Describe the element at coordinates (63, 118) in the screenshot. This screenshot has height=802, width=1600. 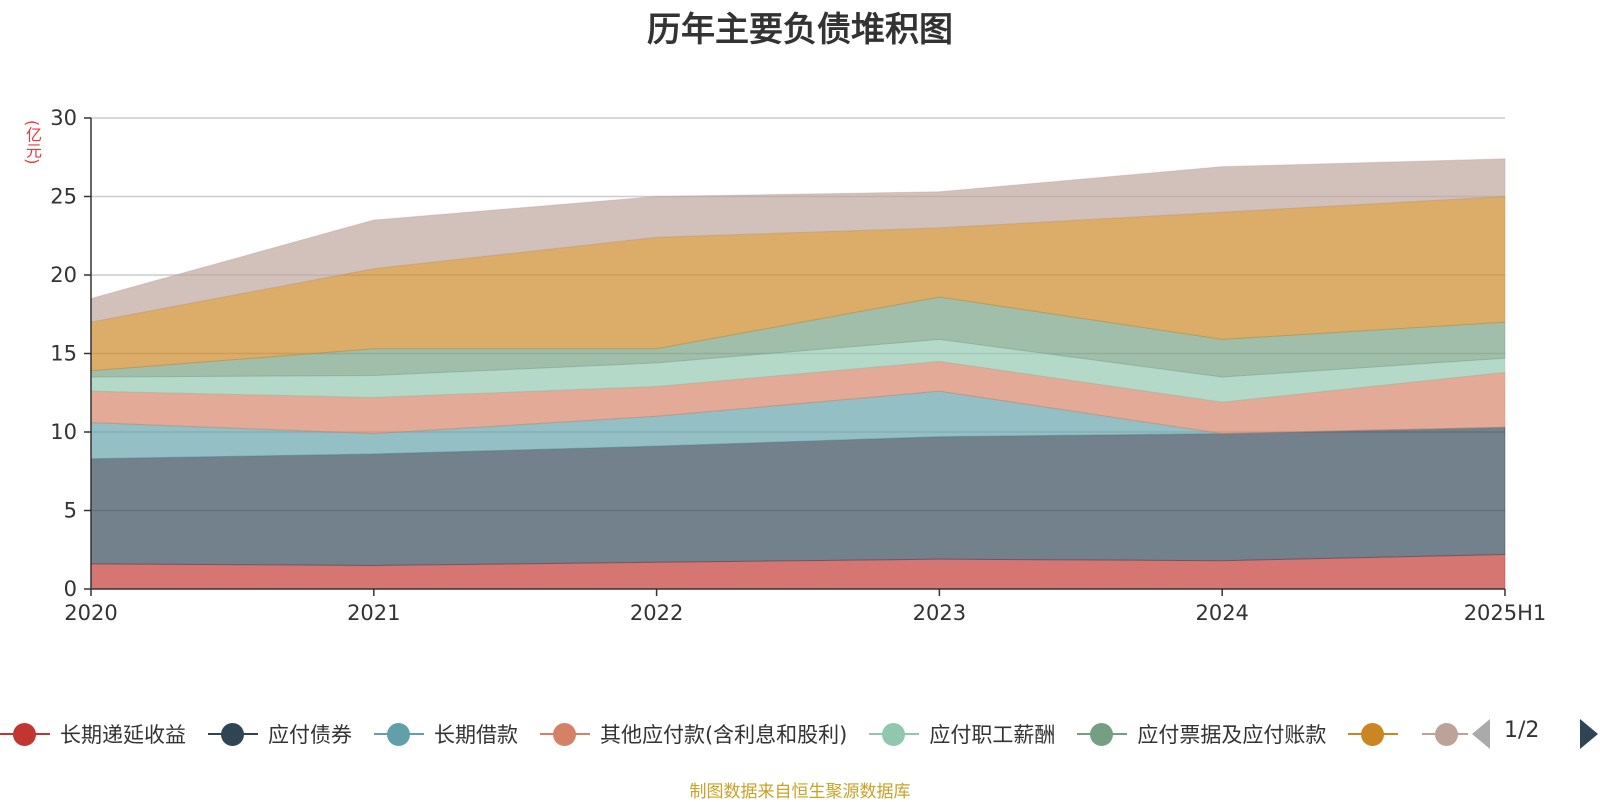
I see `y-tick-label: 30` at that location.